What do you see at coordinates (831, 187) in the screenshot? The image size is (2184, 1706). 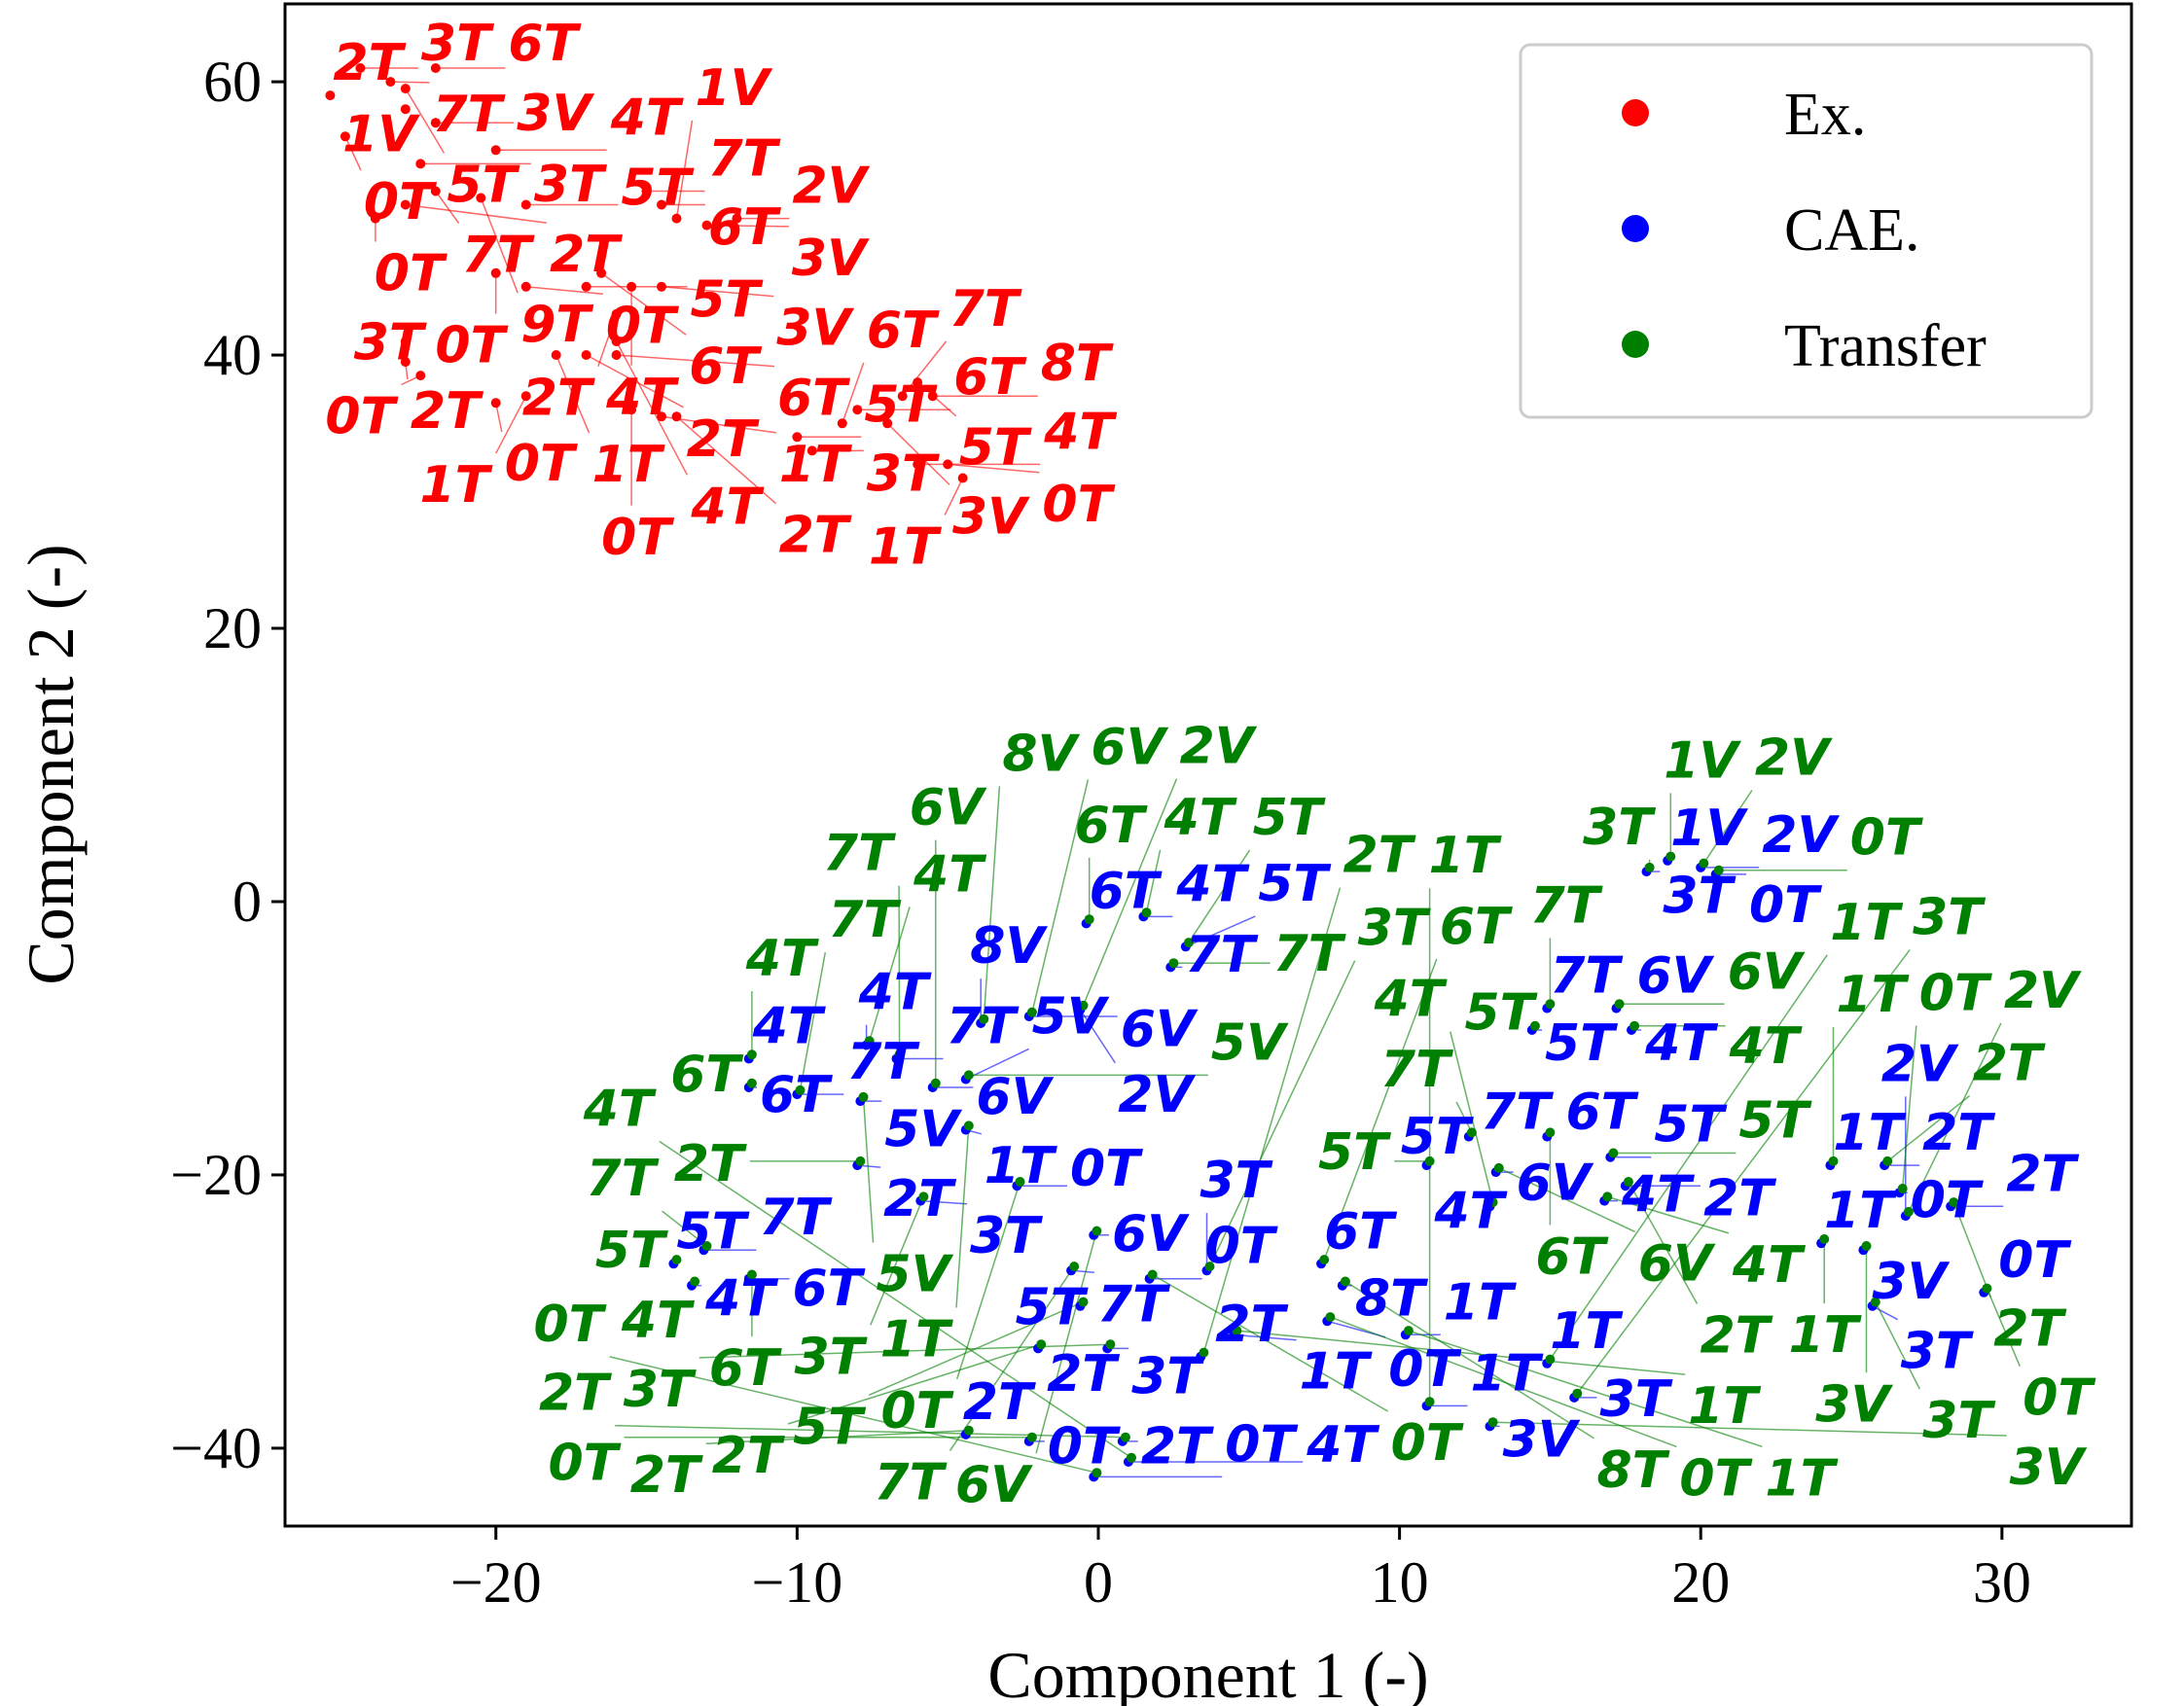 I see `point-label-ex: 2V` at bounding box center [831, 187].